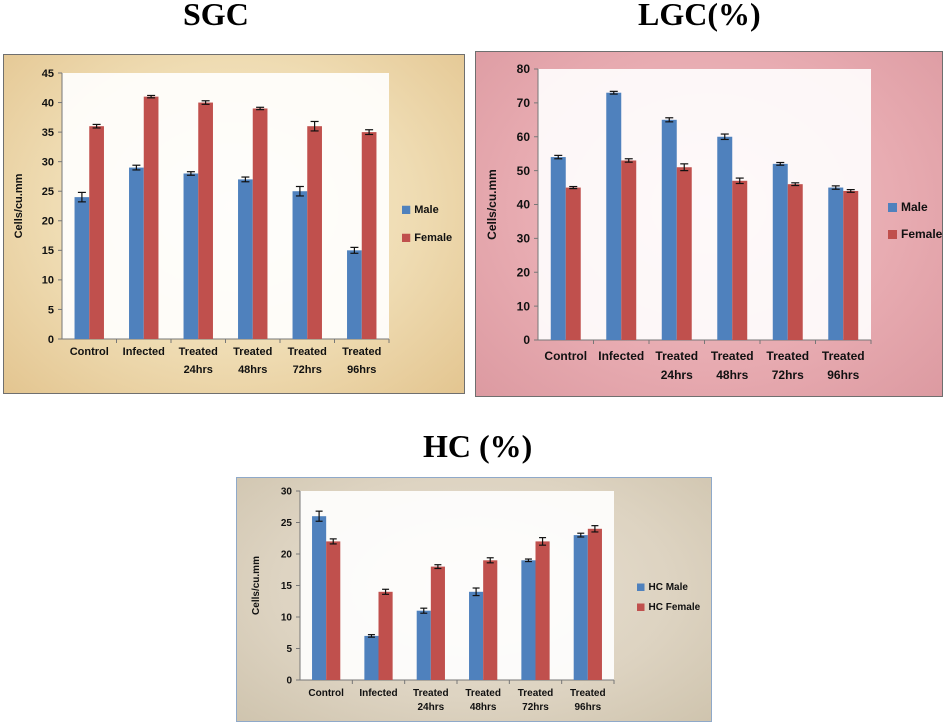 This screenshot has width=947, height=722. What do you see at coordinates (524, 205) in the screenshot?
I see `lgc-y-tick-label: 40` at bounding box center [524, 205].